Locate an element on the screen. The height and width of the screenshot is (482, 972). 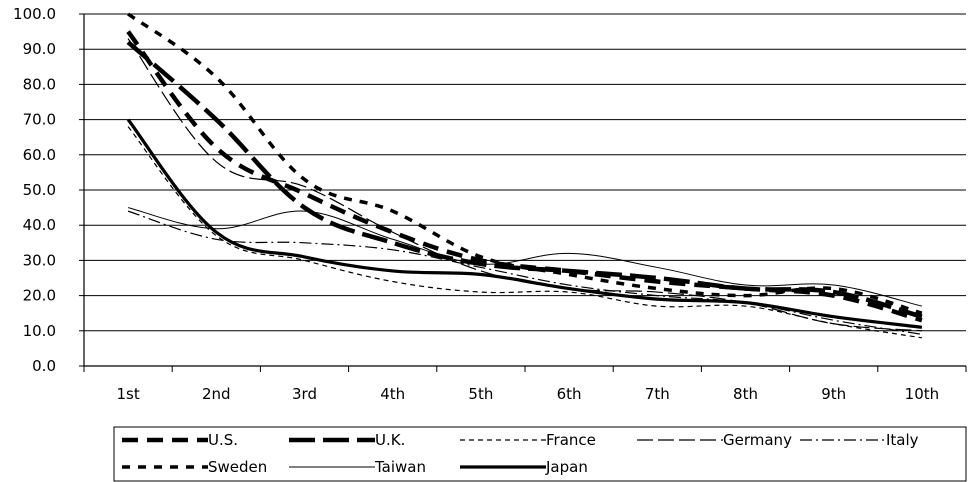
legend-label: France is located at coordinates (571, 440).